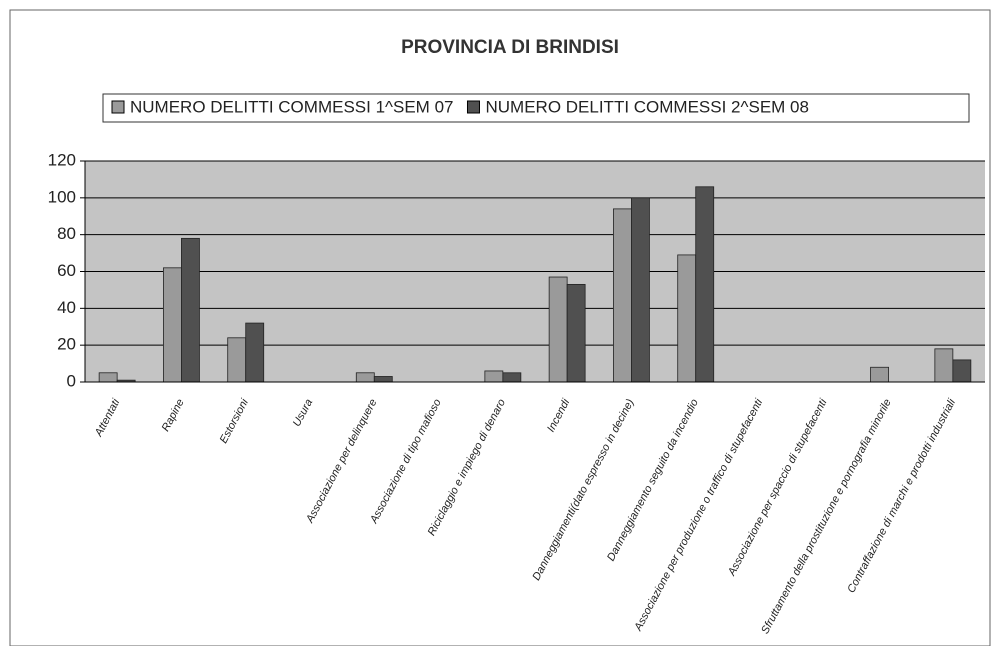 The image size is (996, 651). Describe the element at coordinates (62, 196) in the screenshot. I see `y-tick-label: 100` at that location.